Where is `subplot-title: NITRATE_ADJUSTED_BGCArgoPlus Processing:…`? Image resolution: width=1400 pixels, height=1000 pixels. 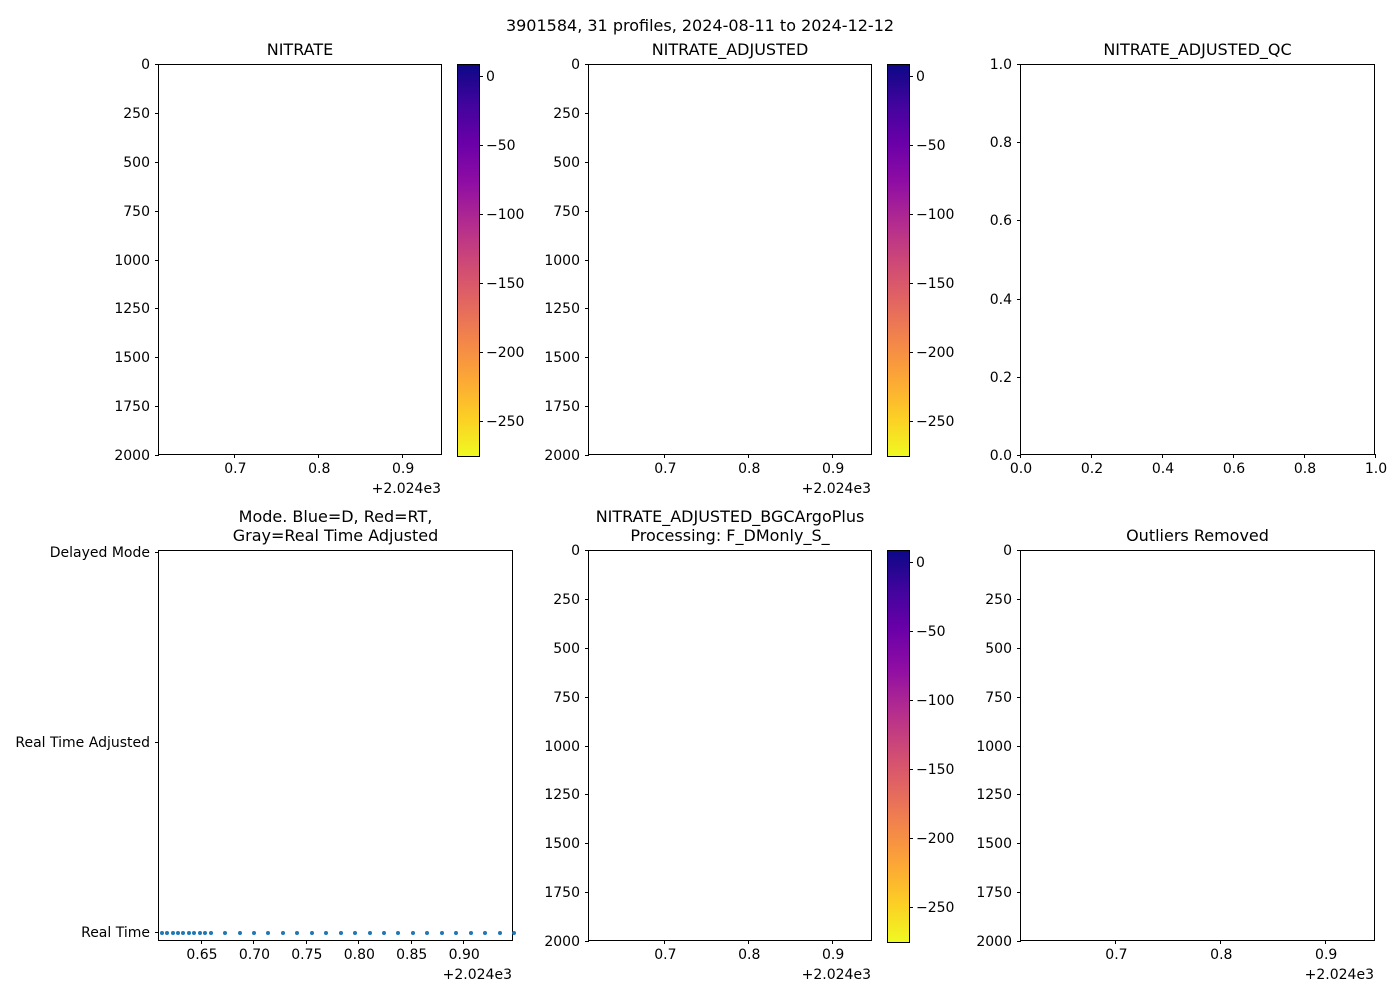 subplot-title: NITRATE_ADJUSTED_BGCArgoPlus Processing:… is located at coordinates (730, 526).